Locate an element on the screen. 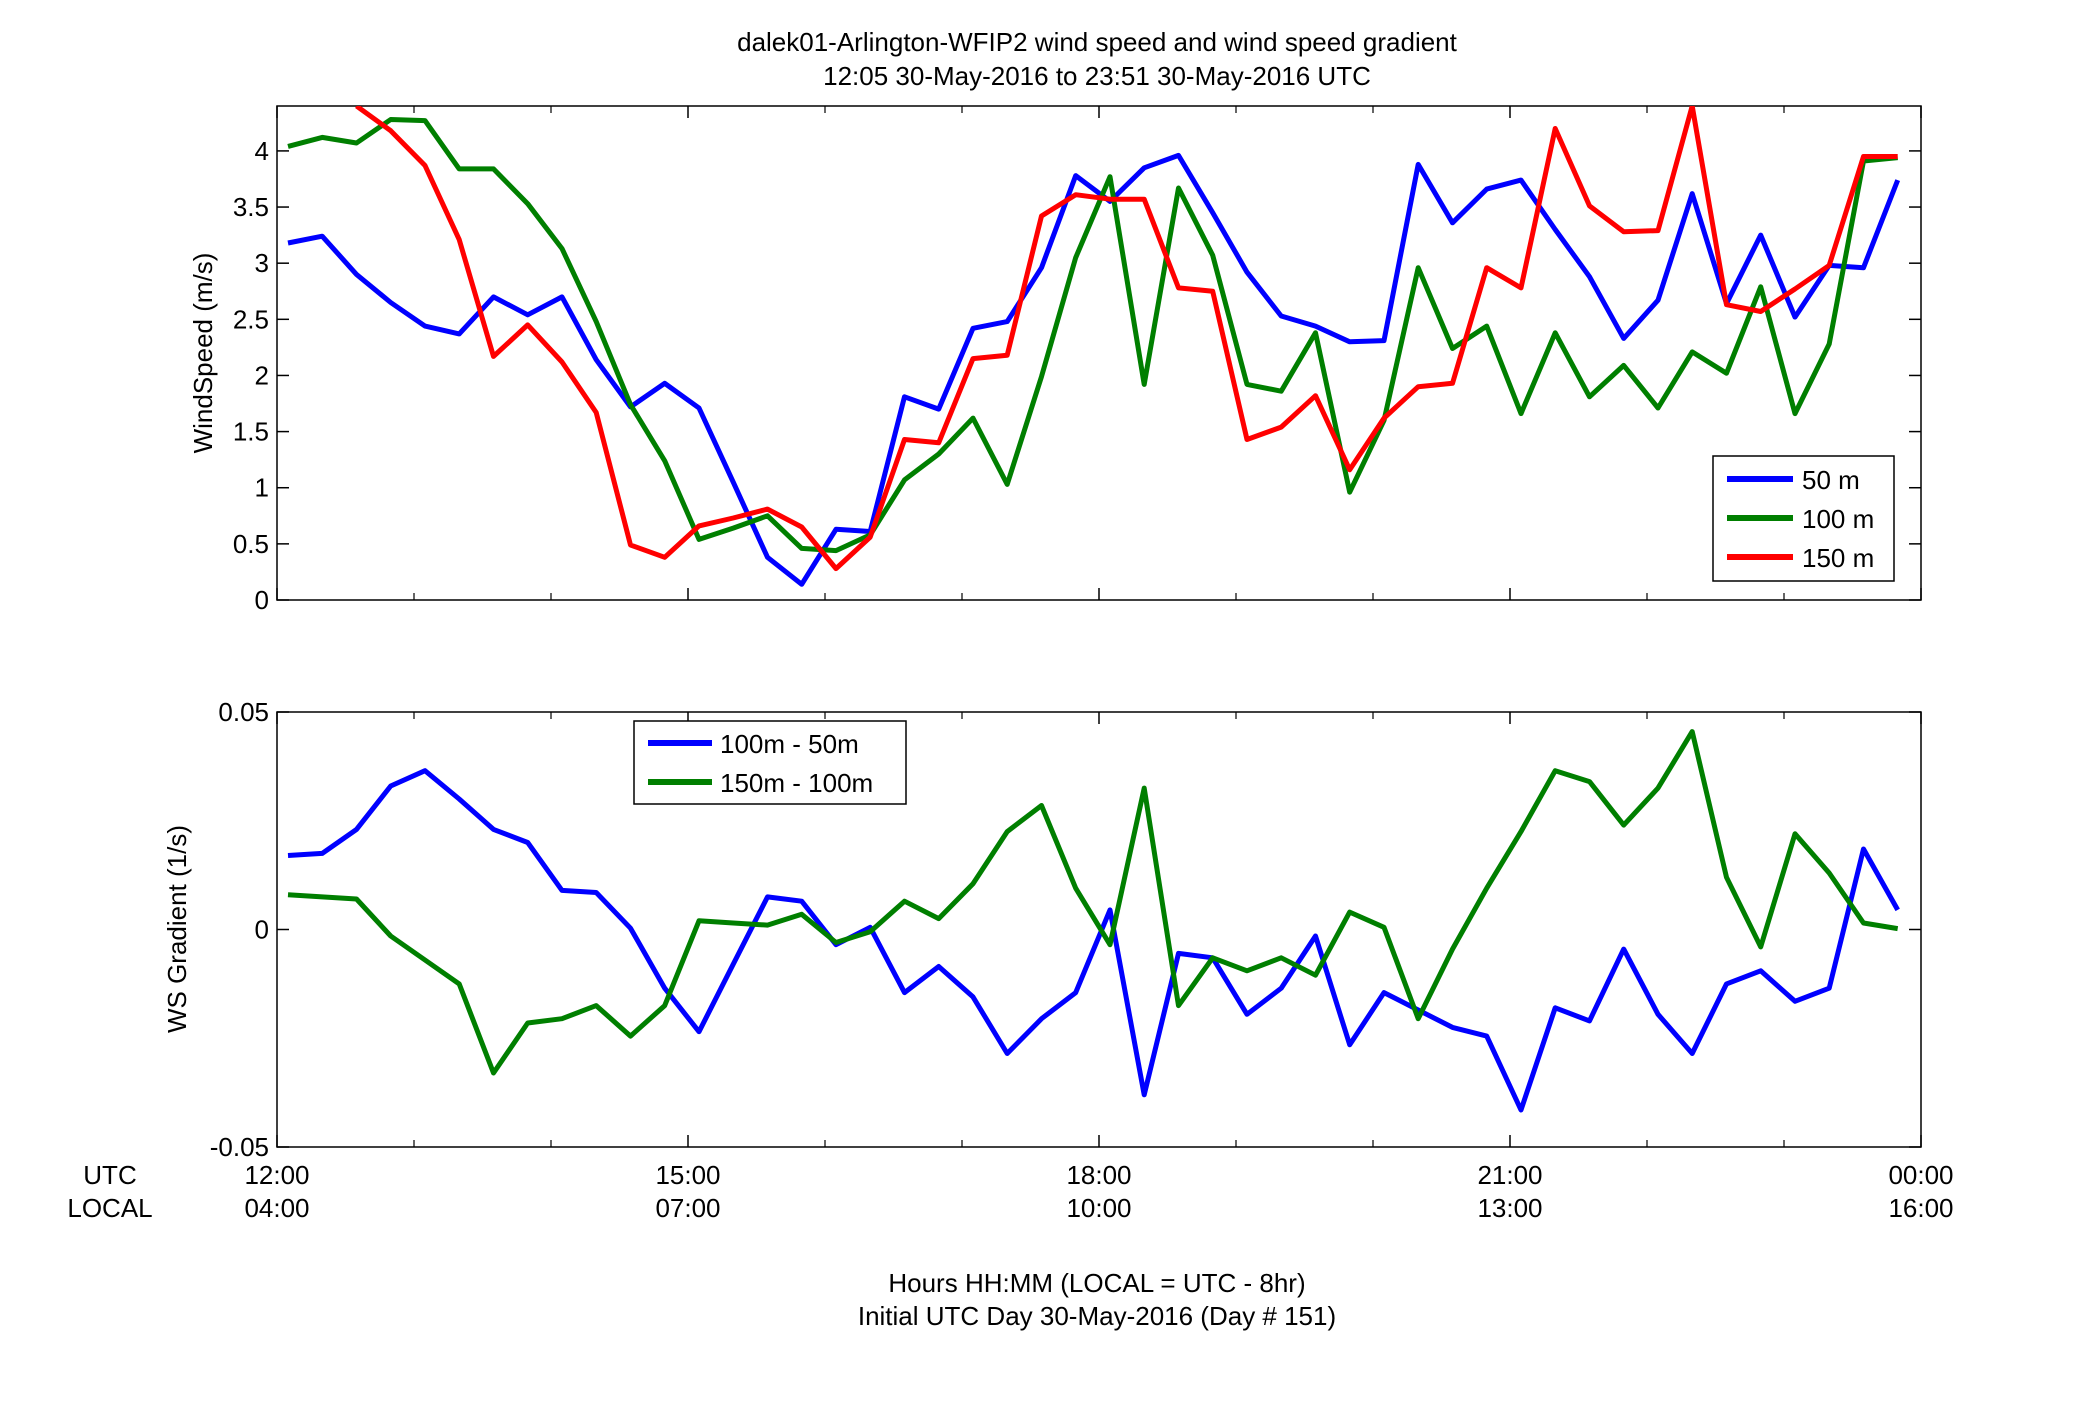 The height and width of the screenshot is (1425, 2098). x-tick-label-local-2: 10:00 is located at coordinates (1098, 1208).